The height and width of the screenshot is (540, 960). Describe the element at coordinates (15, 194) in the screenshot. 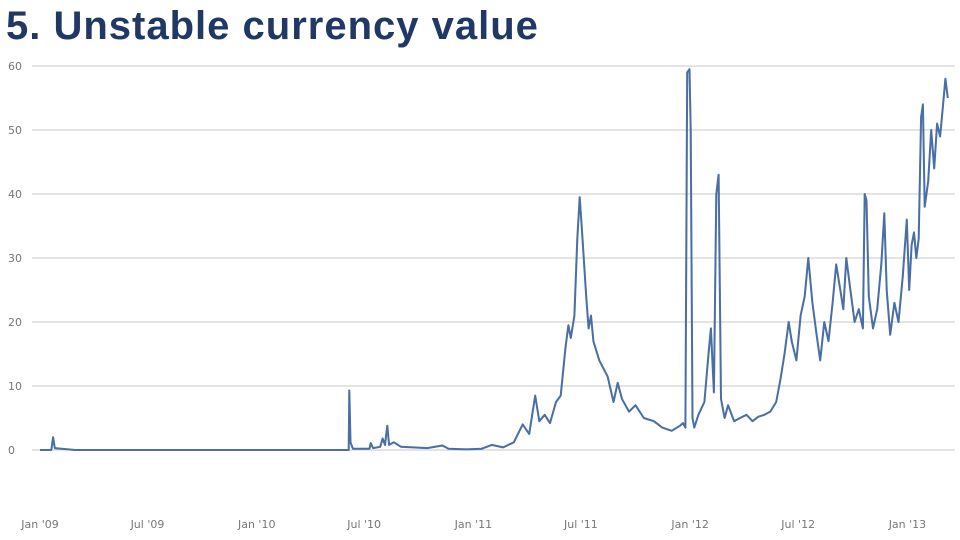

I see `y-tick-label: 40` at that location.